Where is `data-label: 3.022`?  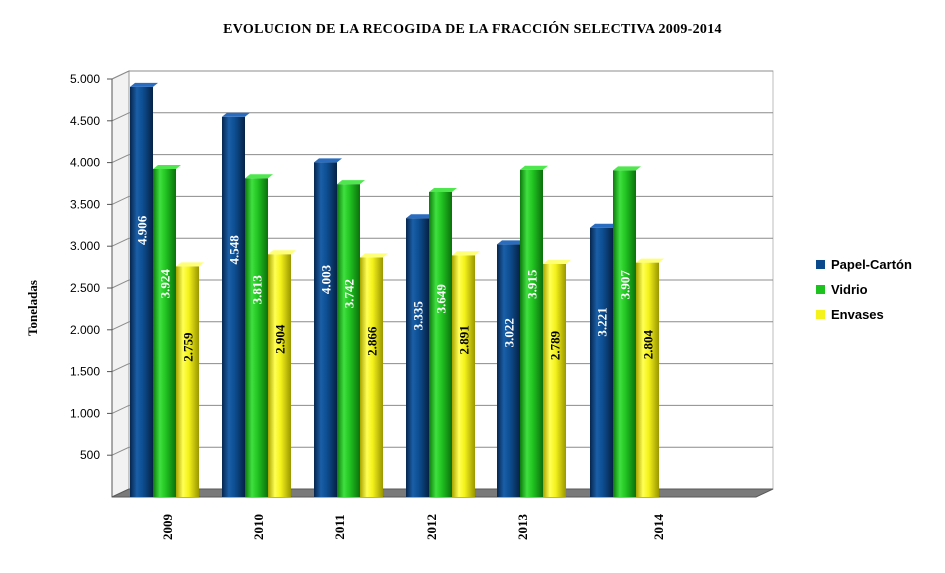
data-label: 3.022 is located at coordinates (509, 332).